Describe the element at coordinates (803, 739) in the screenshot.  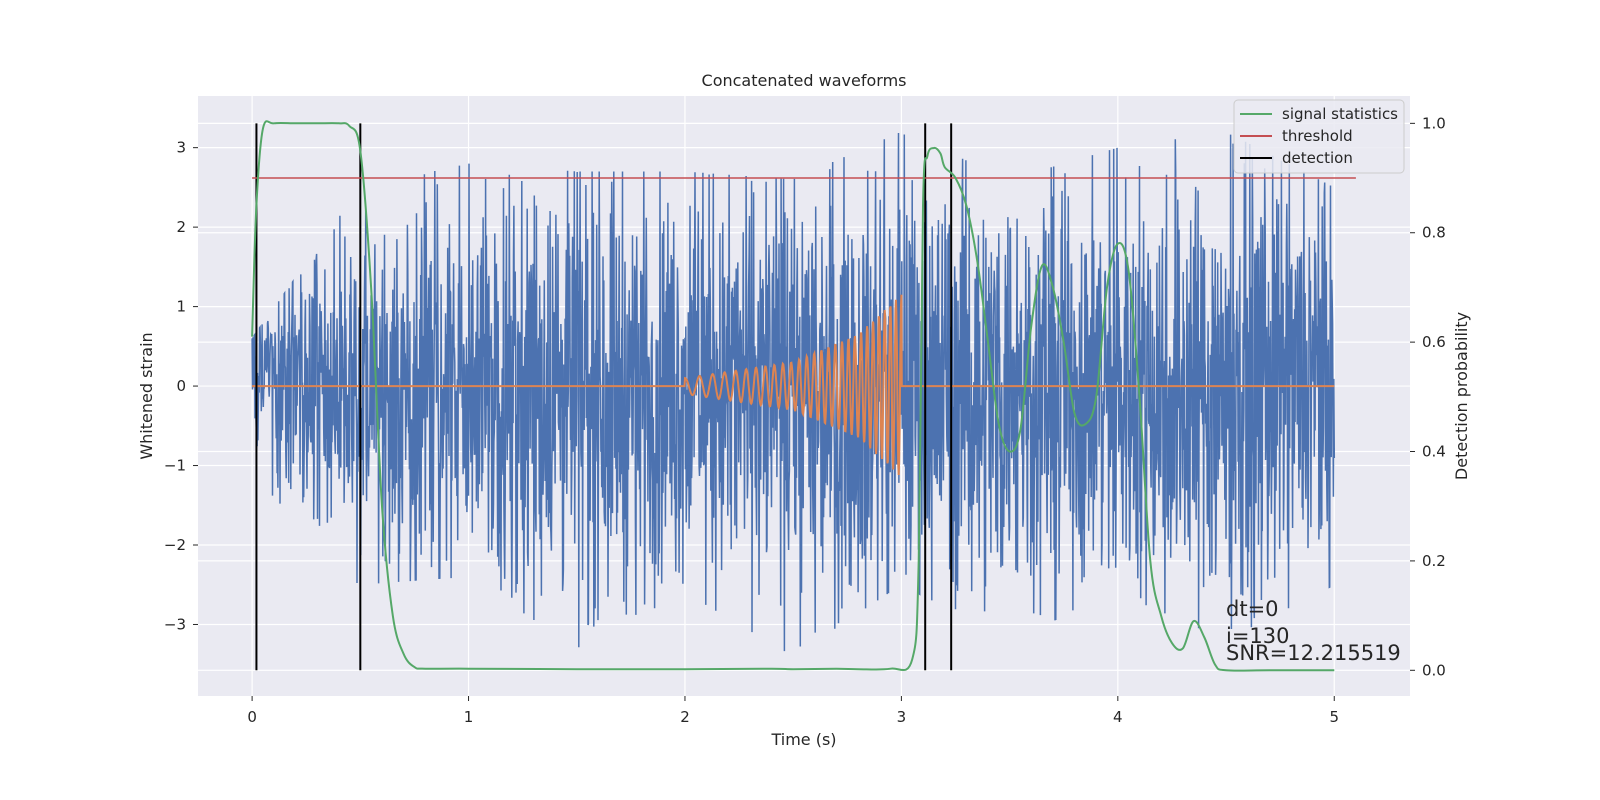
I see `x-axis-label: Time (s)` at that location.